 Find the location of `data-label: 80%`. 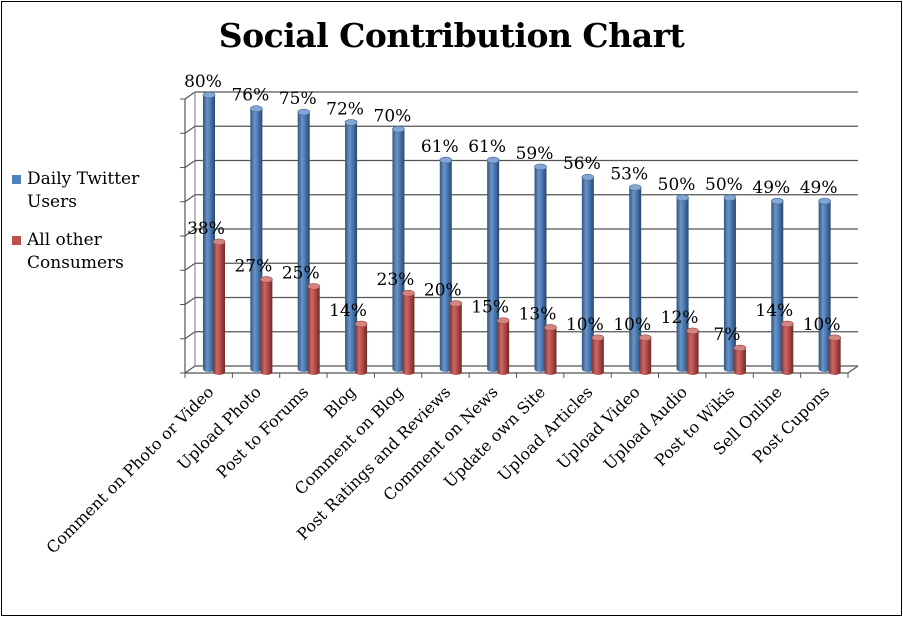

data-label: 80% is located at coordinates (203, 82).